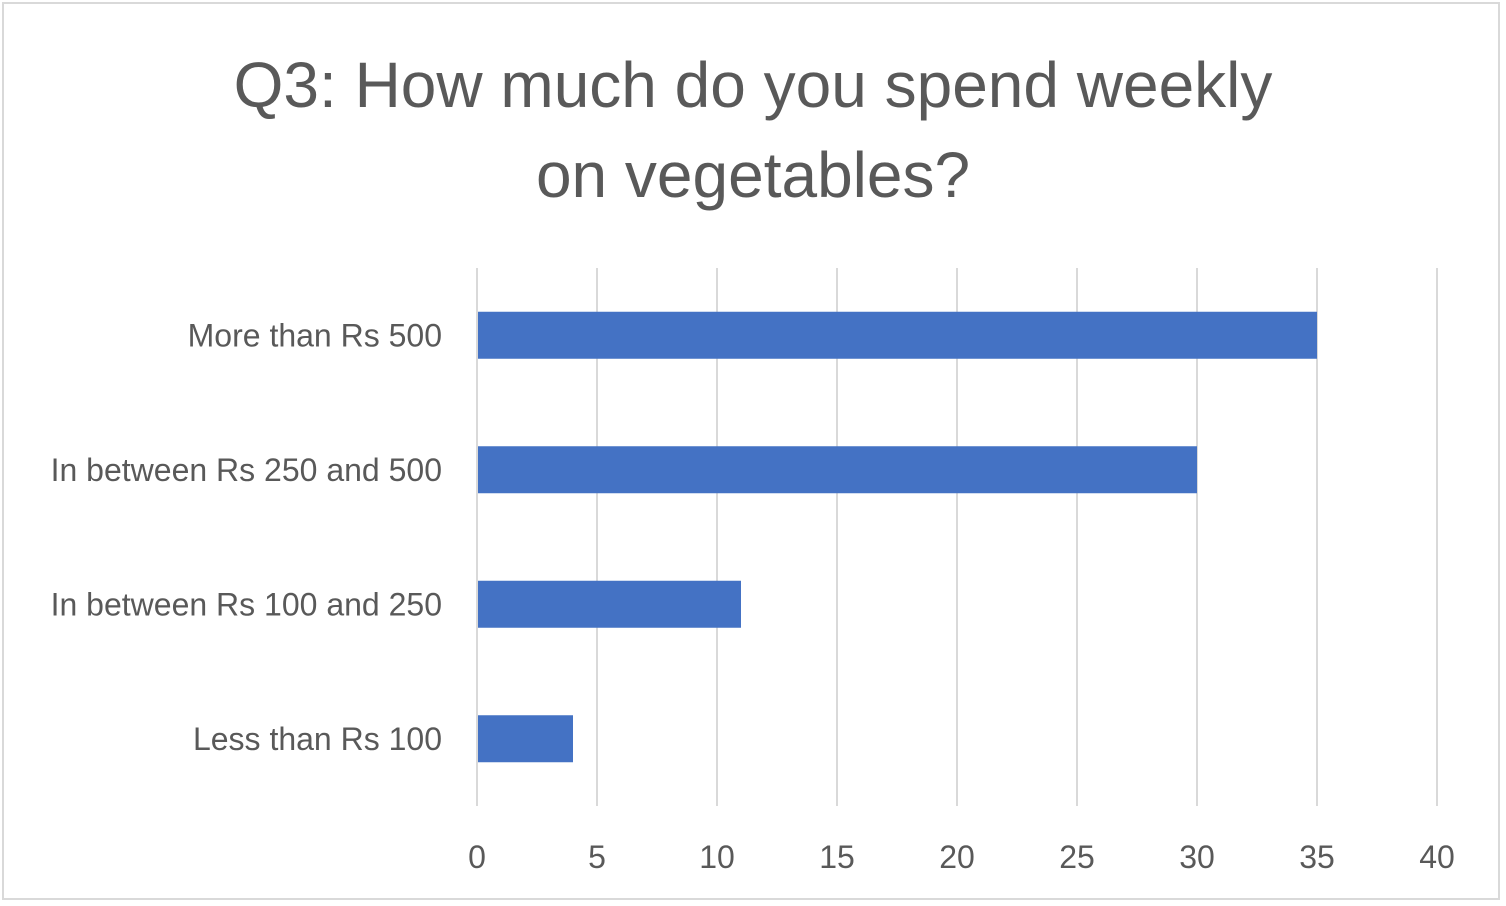 The image size is (1506, 906). What do you see at coordinates (753, 85) in the screenshot?
I see `chart-title-line-1: Q3: How much do you spend weekly` at bounding box center [753, 85].